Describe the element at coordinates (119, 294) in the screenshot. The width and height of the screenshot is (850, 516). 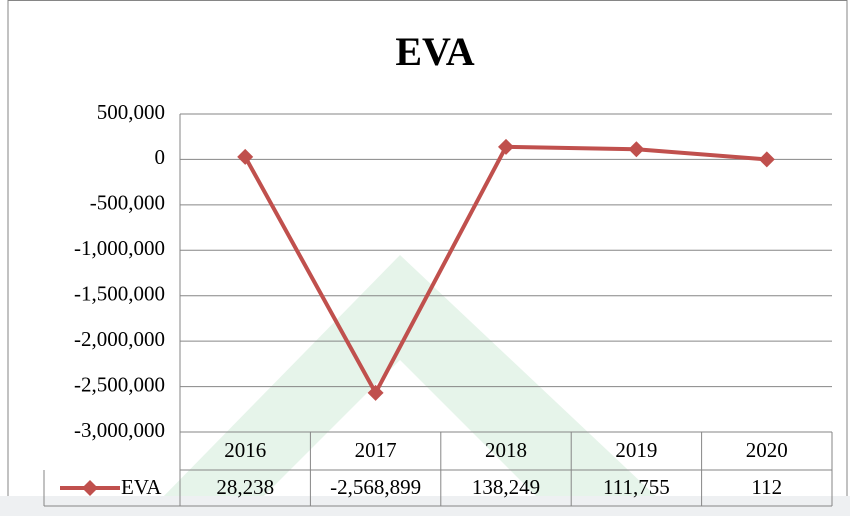
I see `y-tick-label: -1,500,000` at that location.